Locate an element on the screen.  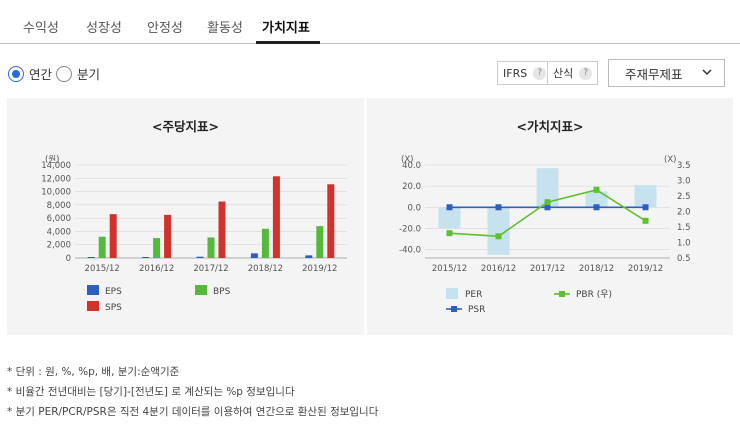
tab-activity: 활동성 is located at coordinates (225, 28).